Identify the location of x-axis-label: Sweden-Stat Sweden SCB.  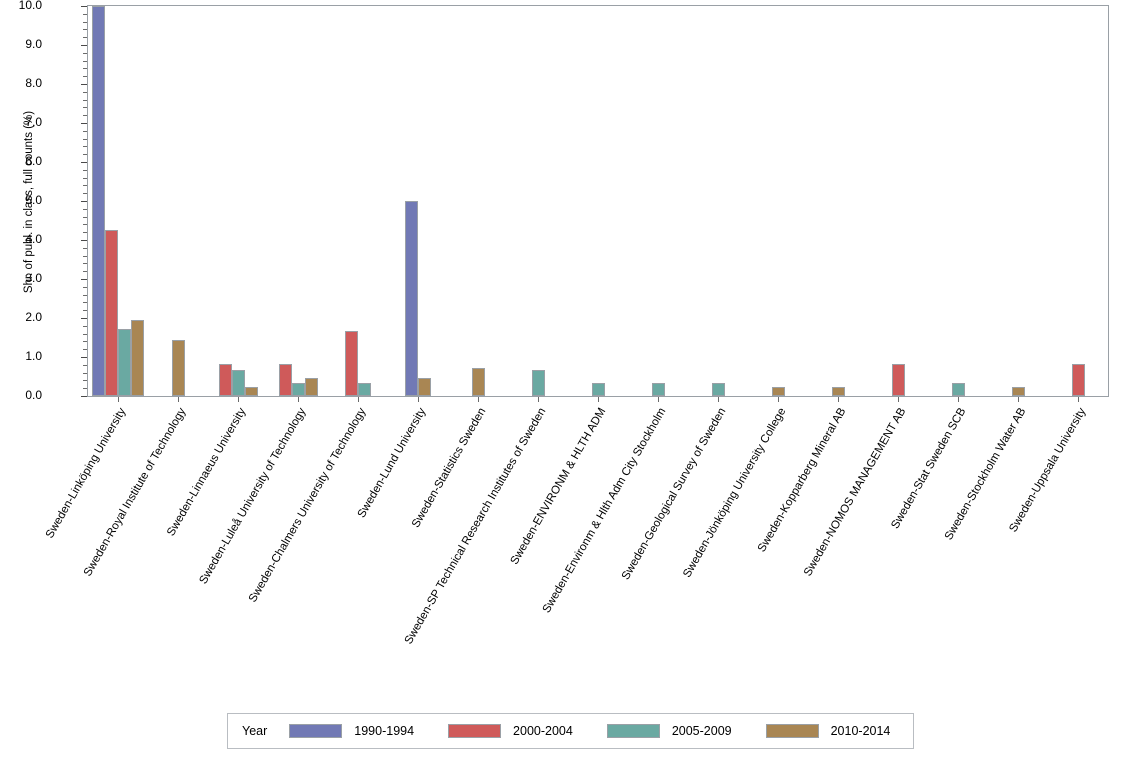
(929, 469).